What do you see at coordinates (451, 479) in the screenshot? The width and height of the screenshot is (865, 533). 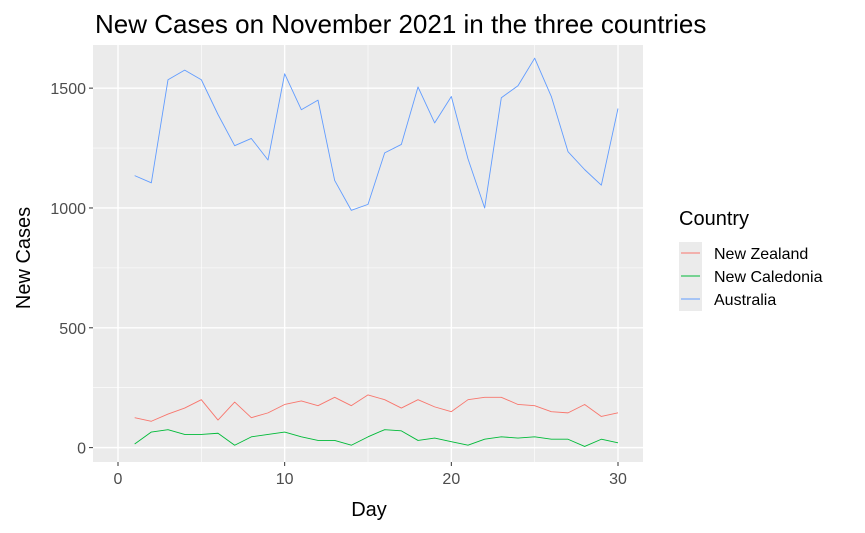 I see `x-tick-label: 20` at bounding box center [451, 479].